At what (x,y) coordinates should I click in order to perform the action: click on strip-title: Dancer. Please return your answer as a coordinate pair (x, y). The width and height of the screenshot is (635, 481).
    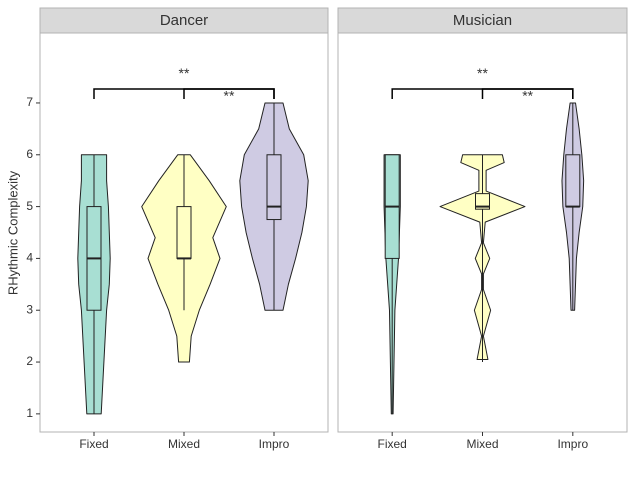
    Looking at the image, I should click on (184, 20).